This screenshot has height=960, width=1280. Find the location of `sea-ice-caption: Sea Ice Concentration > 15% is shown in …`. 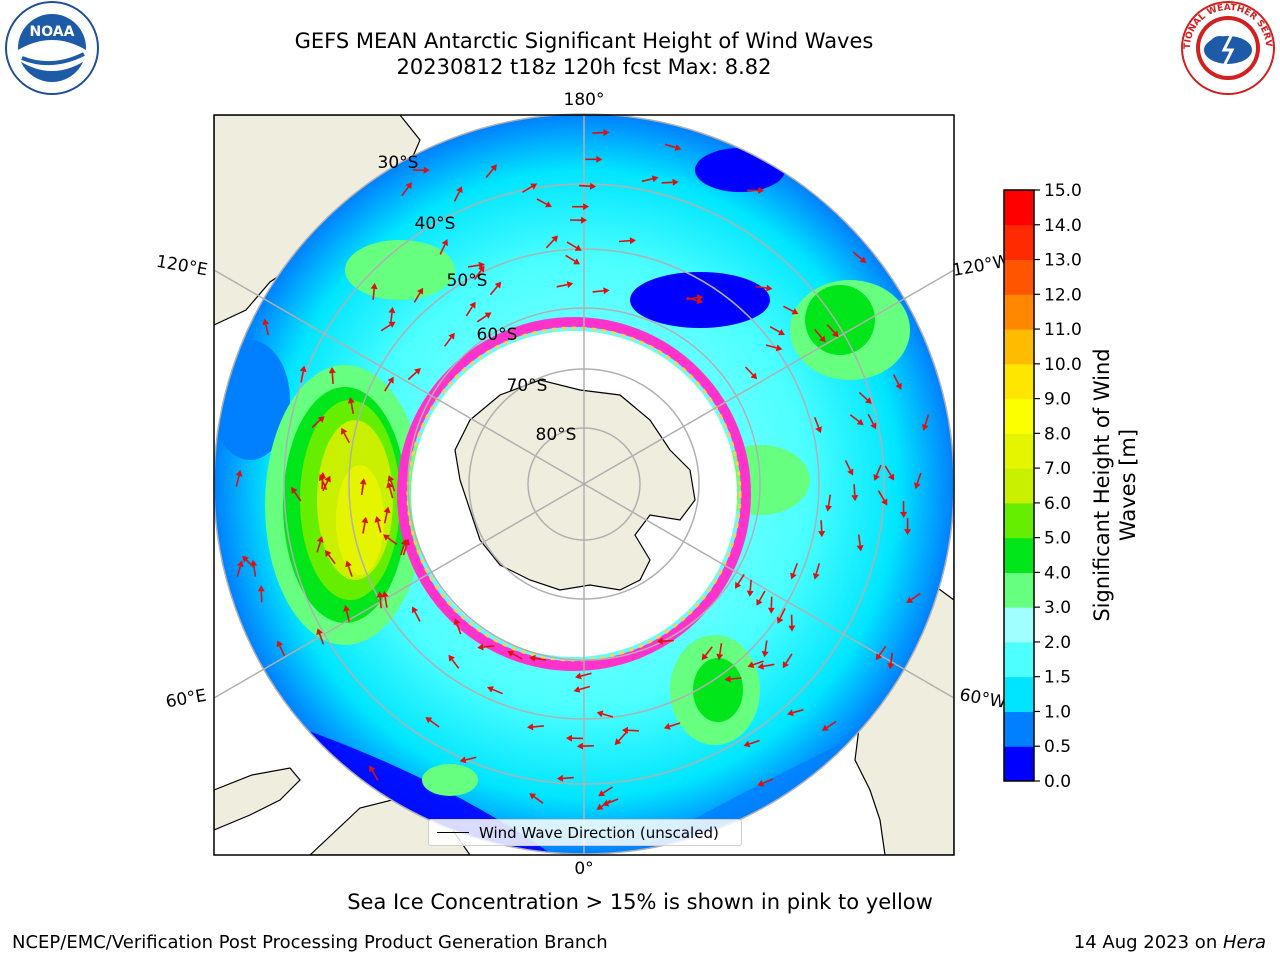

sea-ice-caption: Sea Ice Concentration > 15% is shown in … is located at coordinates (640, 902).